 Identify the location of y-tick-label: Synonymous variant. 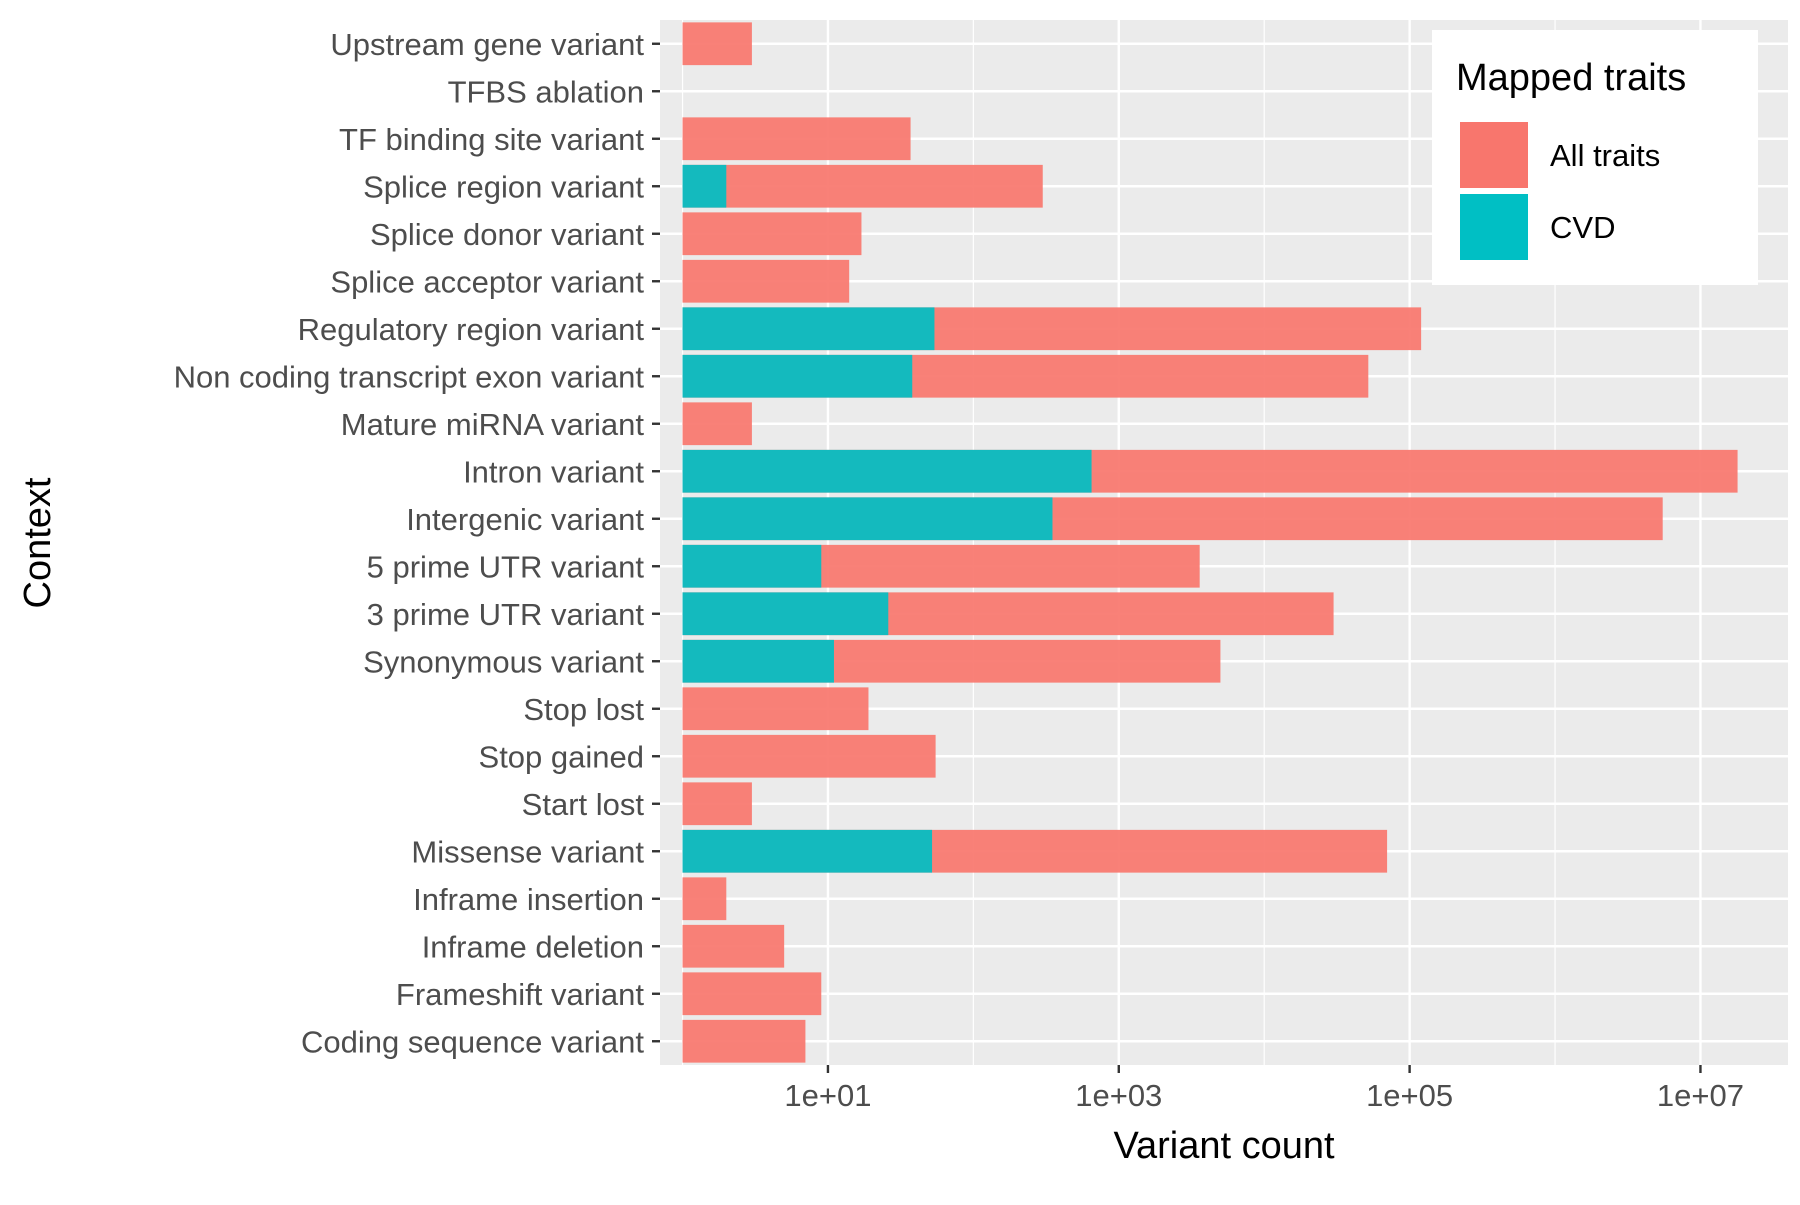
(503, 661).